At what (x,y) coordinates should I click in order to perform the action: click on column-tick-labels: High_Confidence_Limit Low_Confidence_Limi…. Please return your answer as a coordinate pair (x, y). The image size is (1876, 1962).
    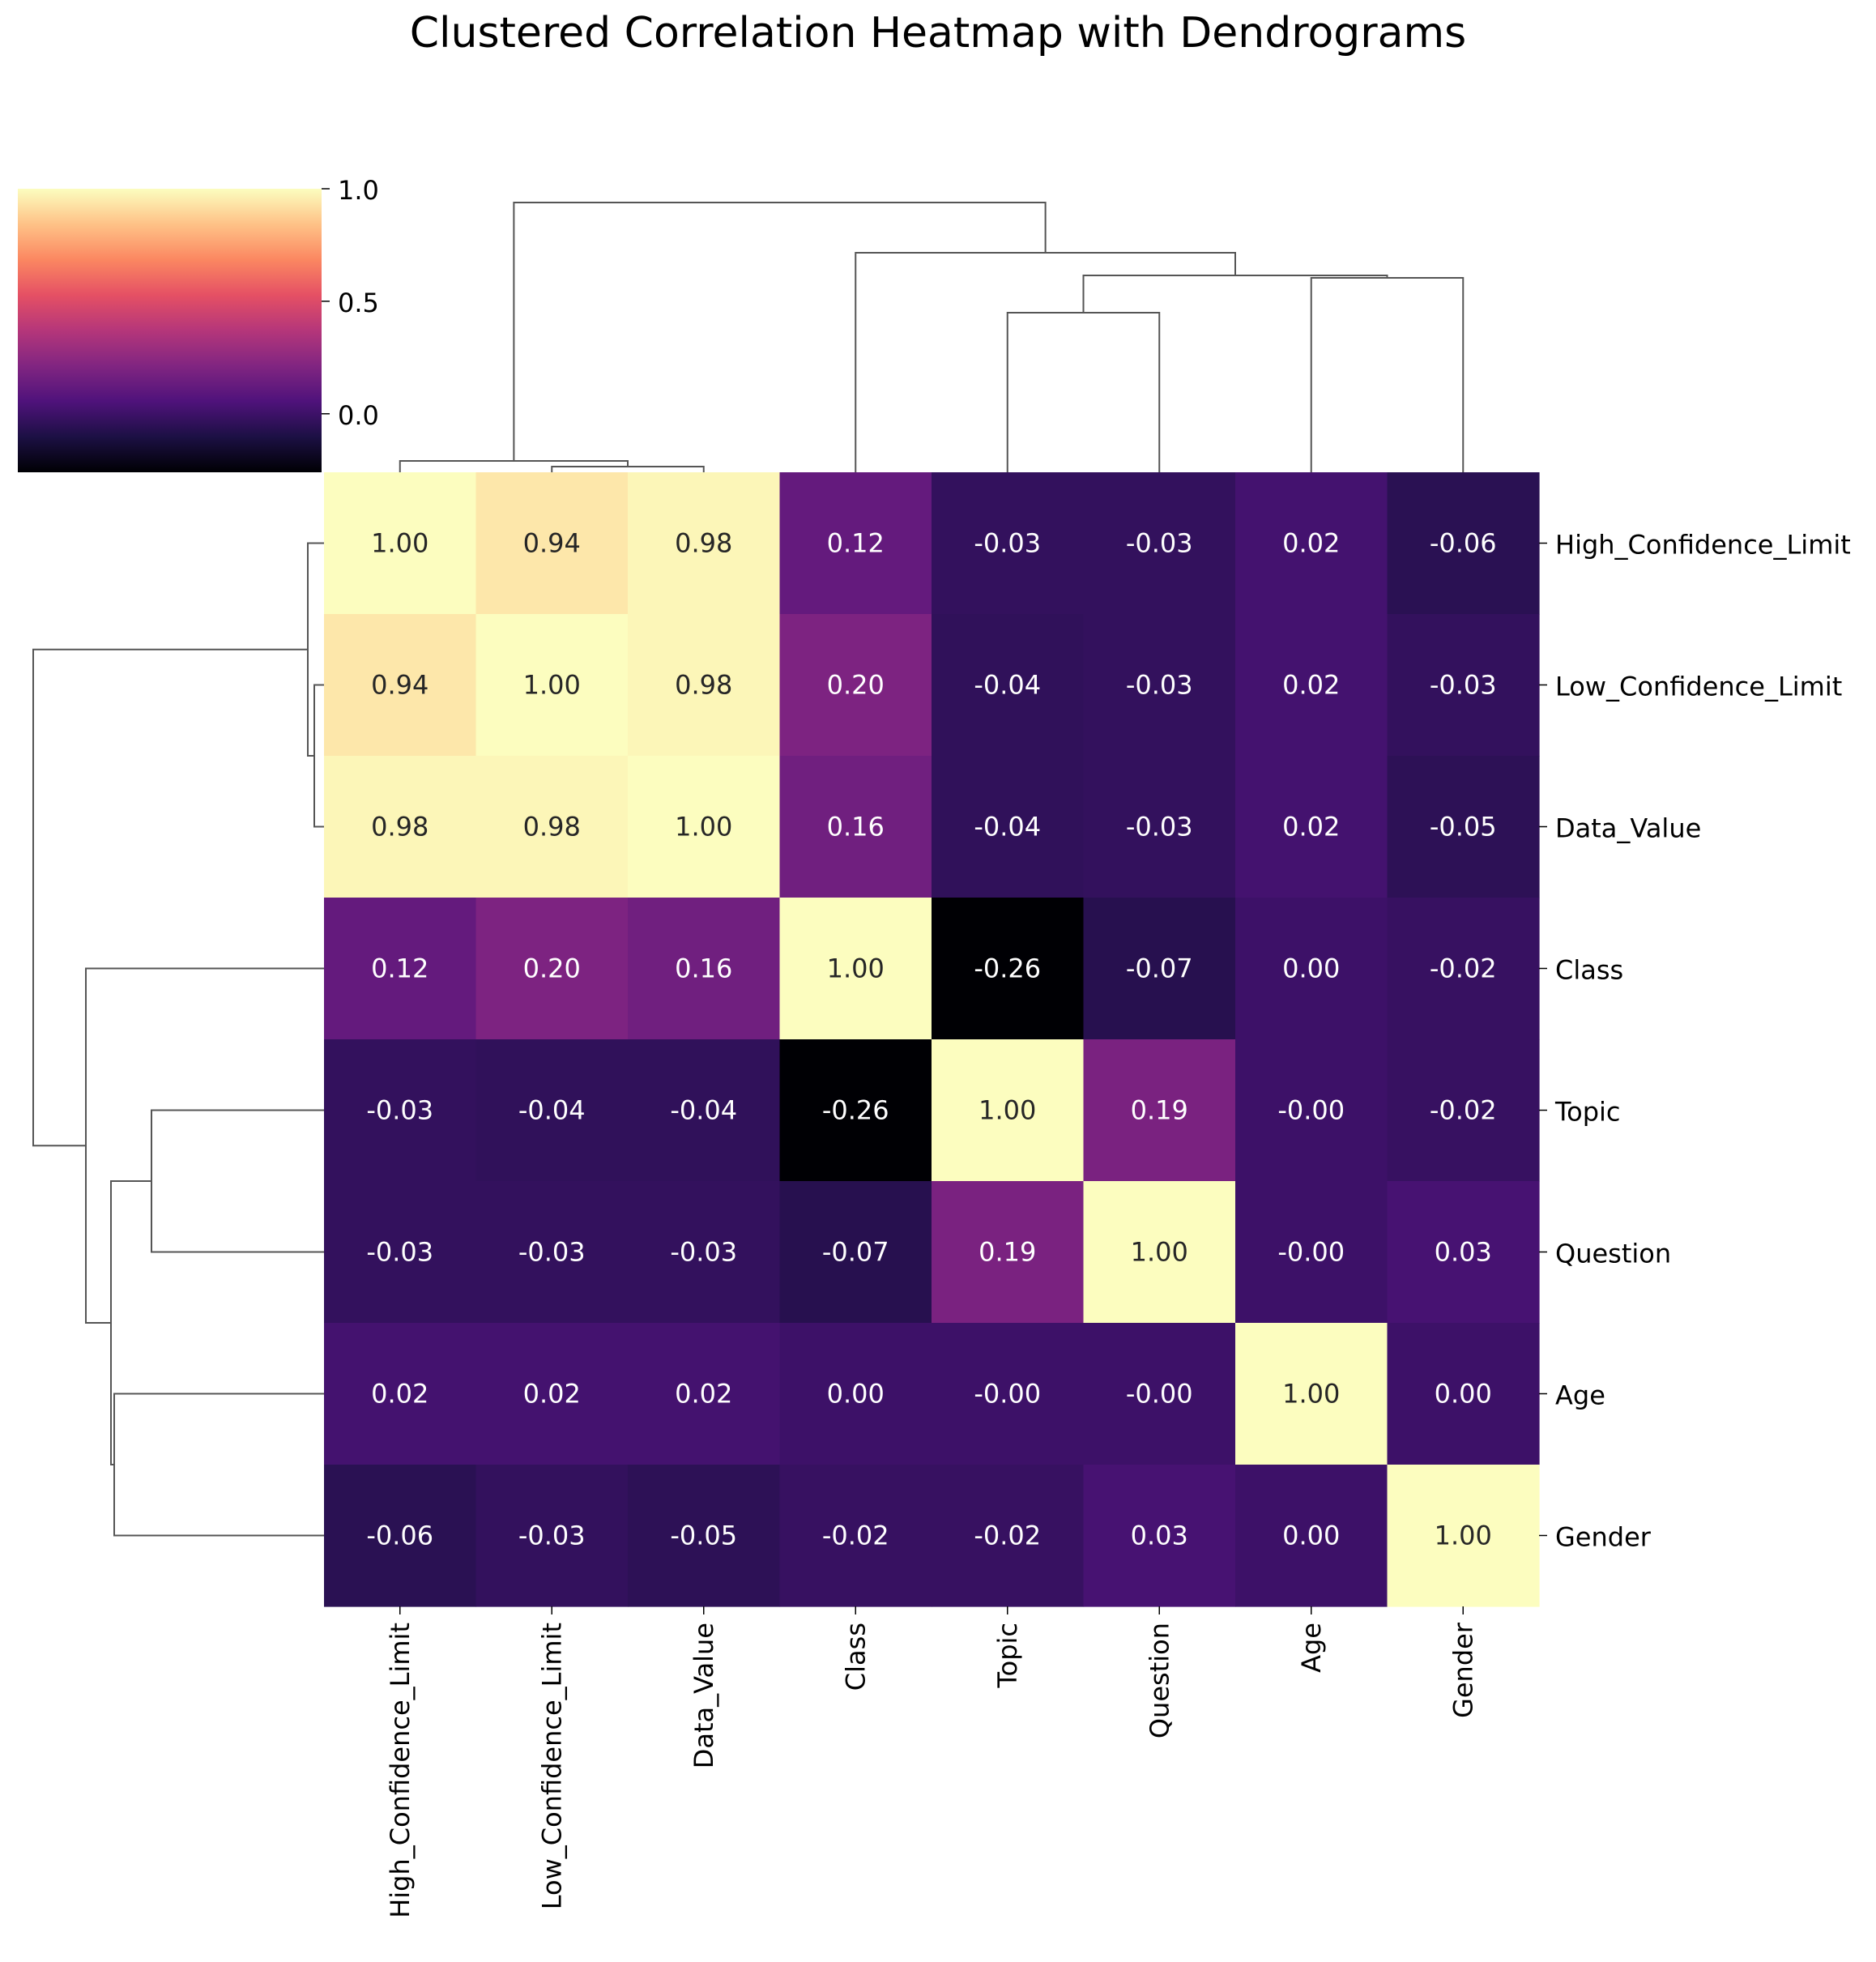
    Looking at the image, I should click on (931, 1762).